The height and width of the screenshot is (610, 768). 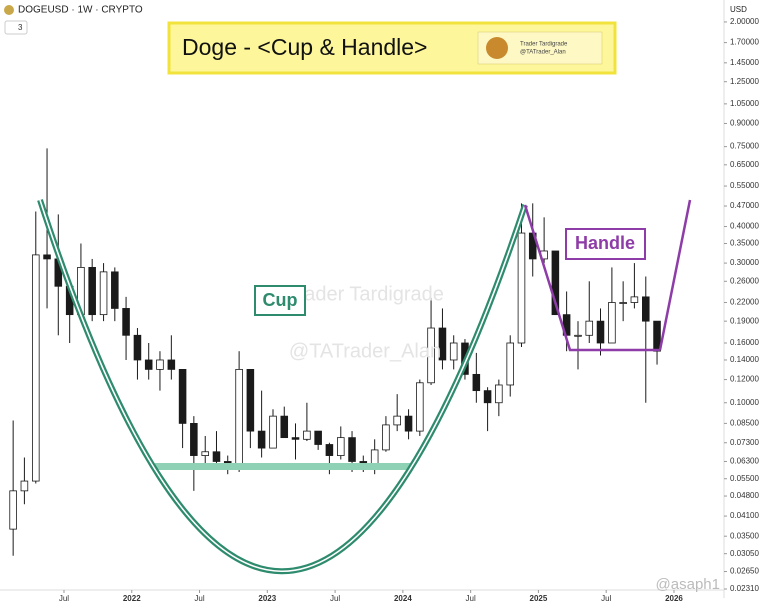 I want to click on x-tick-label: 2022, so click(x=132, y=598).